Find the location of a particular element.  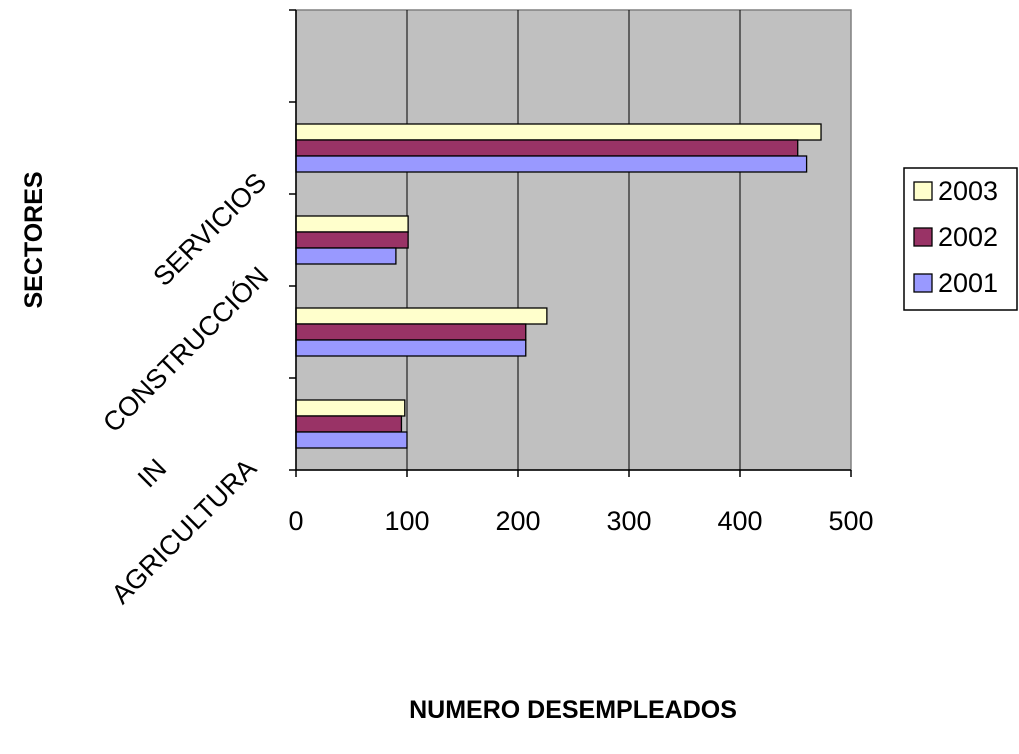

legend-label-2002: 2002 is located at coordinates (968, 237).